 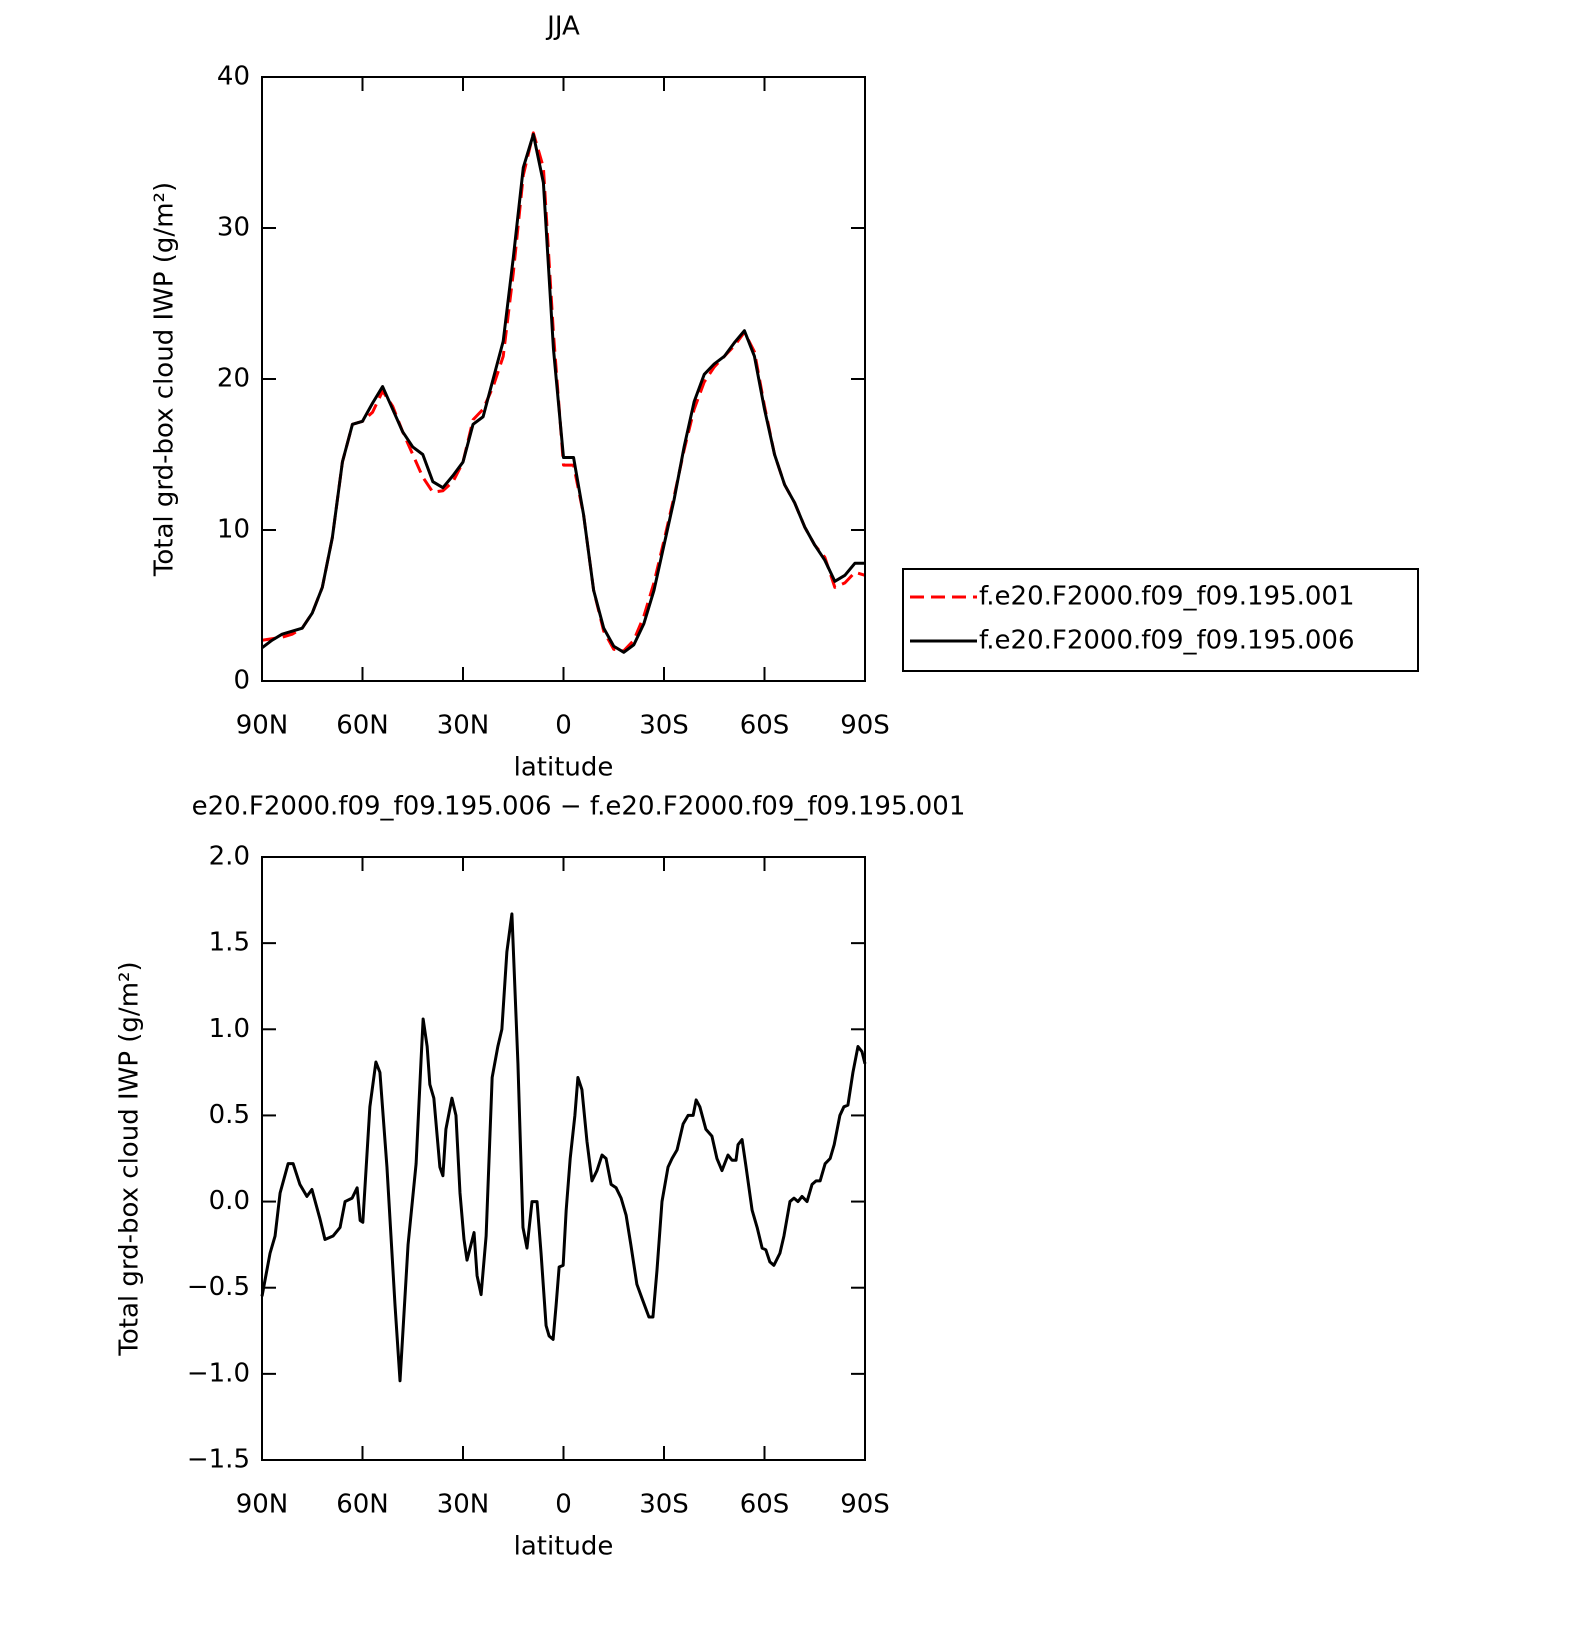 What do you see at coordinates (218, 1460) in the screenshot?
I see `y-tick-label: −1.5` at bounding box center [218, 1460].